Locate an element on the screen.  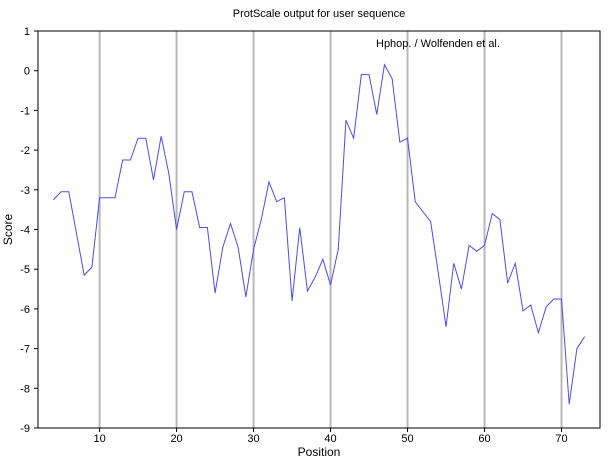
y-tick-label: -8 is located at coordinates (25, 389).